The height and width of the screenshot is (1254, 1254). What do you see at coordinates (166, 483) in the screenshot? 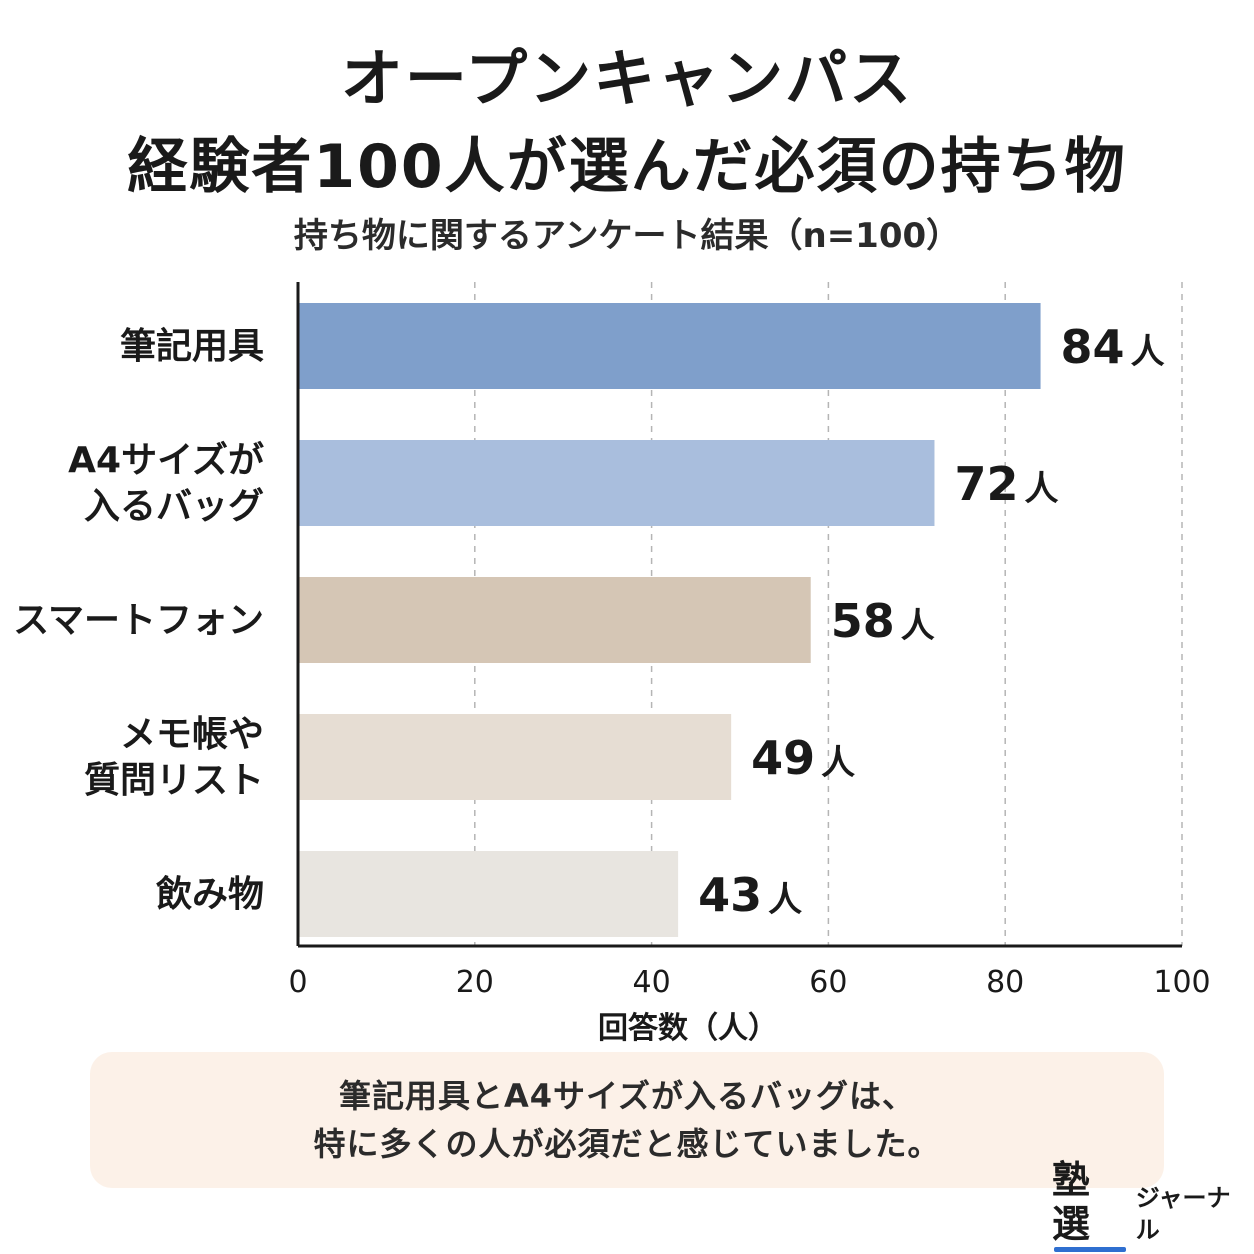
I see `category-label-1: A4サイズが入るバッグ` at bounding box center [166, 483].